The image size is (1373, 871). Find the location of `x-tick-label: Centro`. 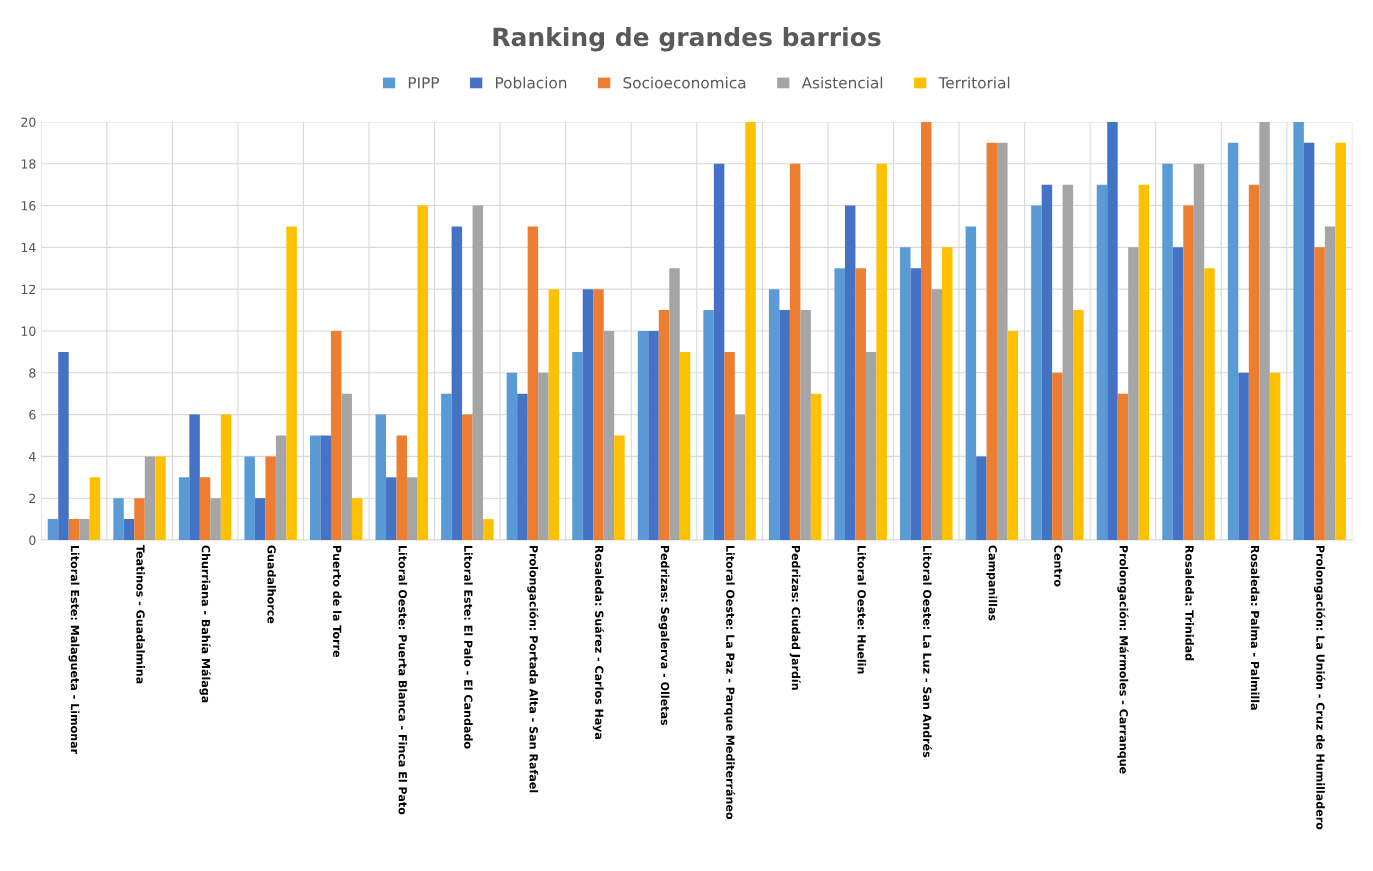

x-tick-label: Centro is located at coordinates (1058, 566).